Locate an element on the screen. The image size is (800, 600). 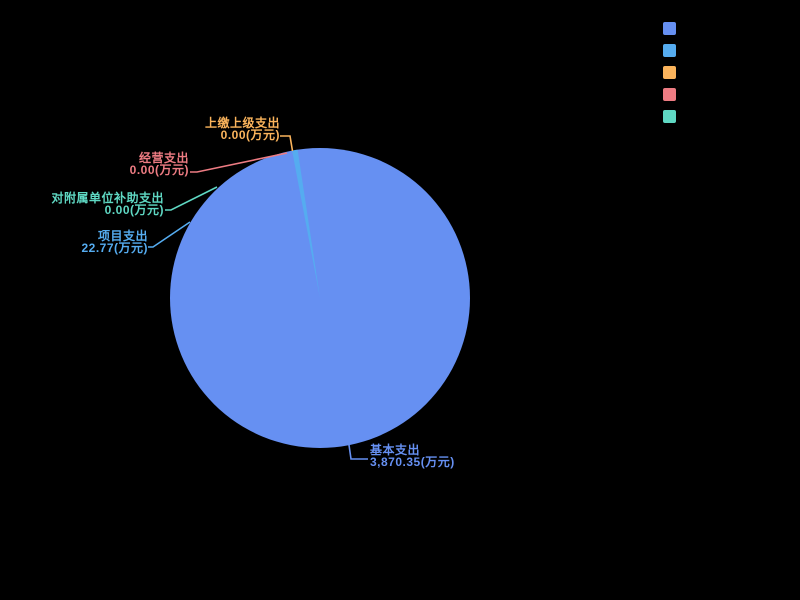
pie-label-subsidy-to-affiliated-units-expense: 对附属单位补助支出 0.00(万元) is located at coordinates (107, 204).